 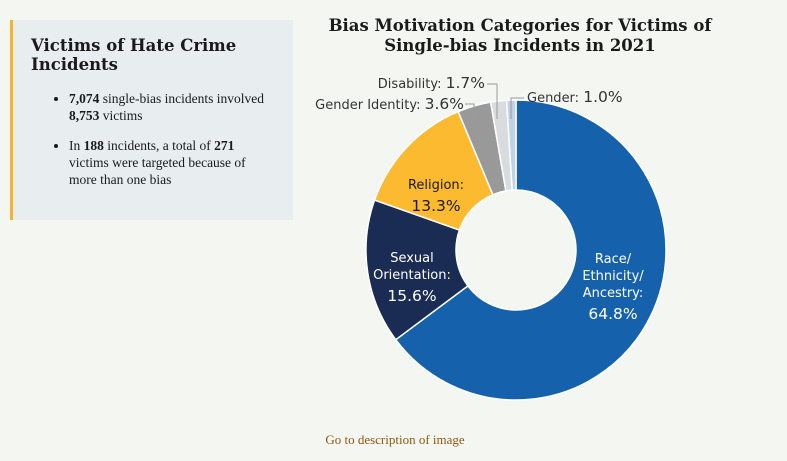 What do you see at coordinates (433, 170) in the screenshot?
I see `slice-religion` at bounding box center [433, 170].